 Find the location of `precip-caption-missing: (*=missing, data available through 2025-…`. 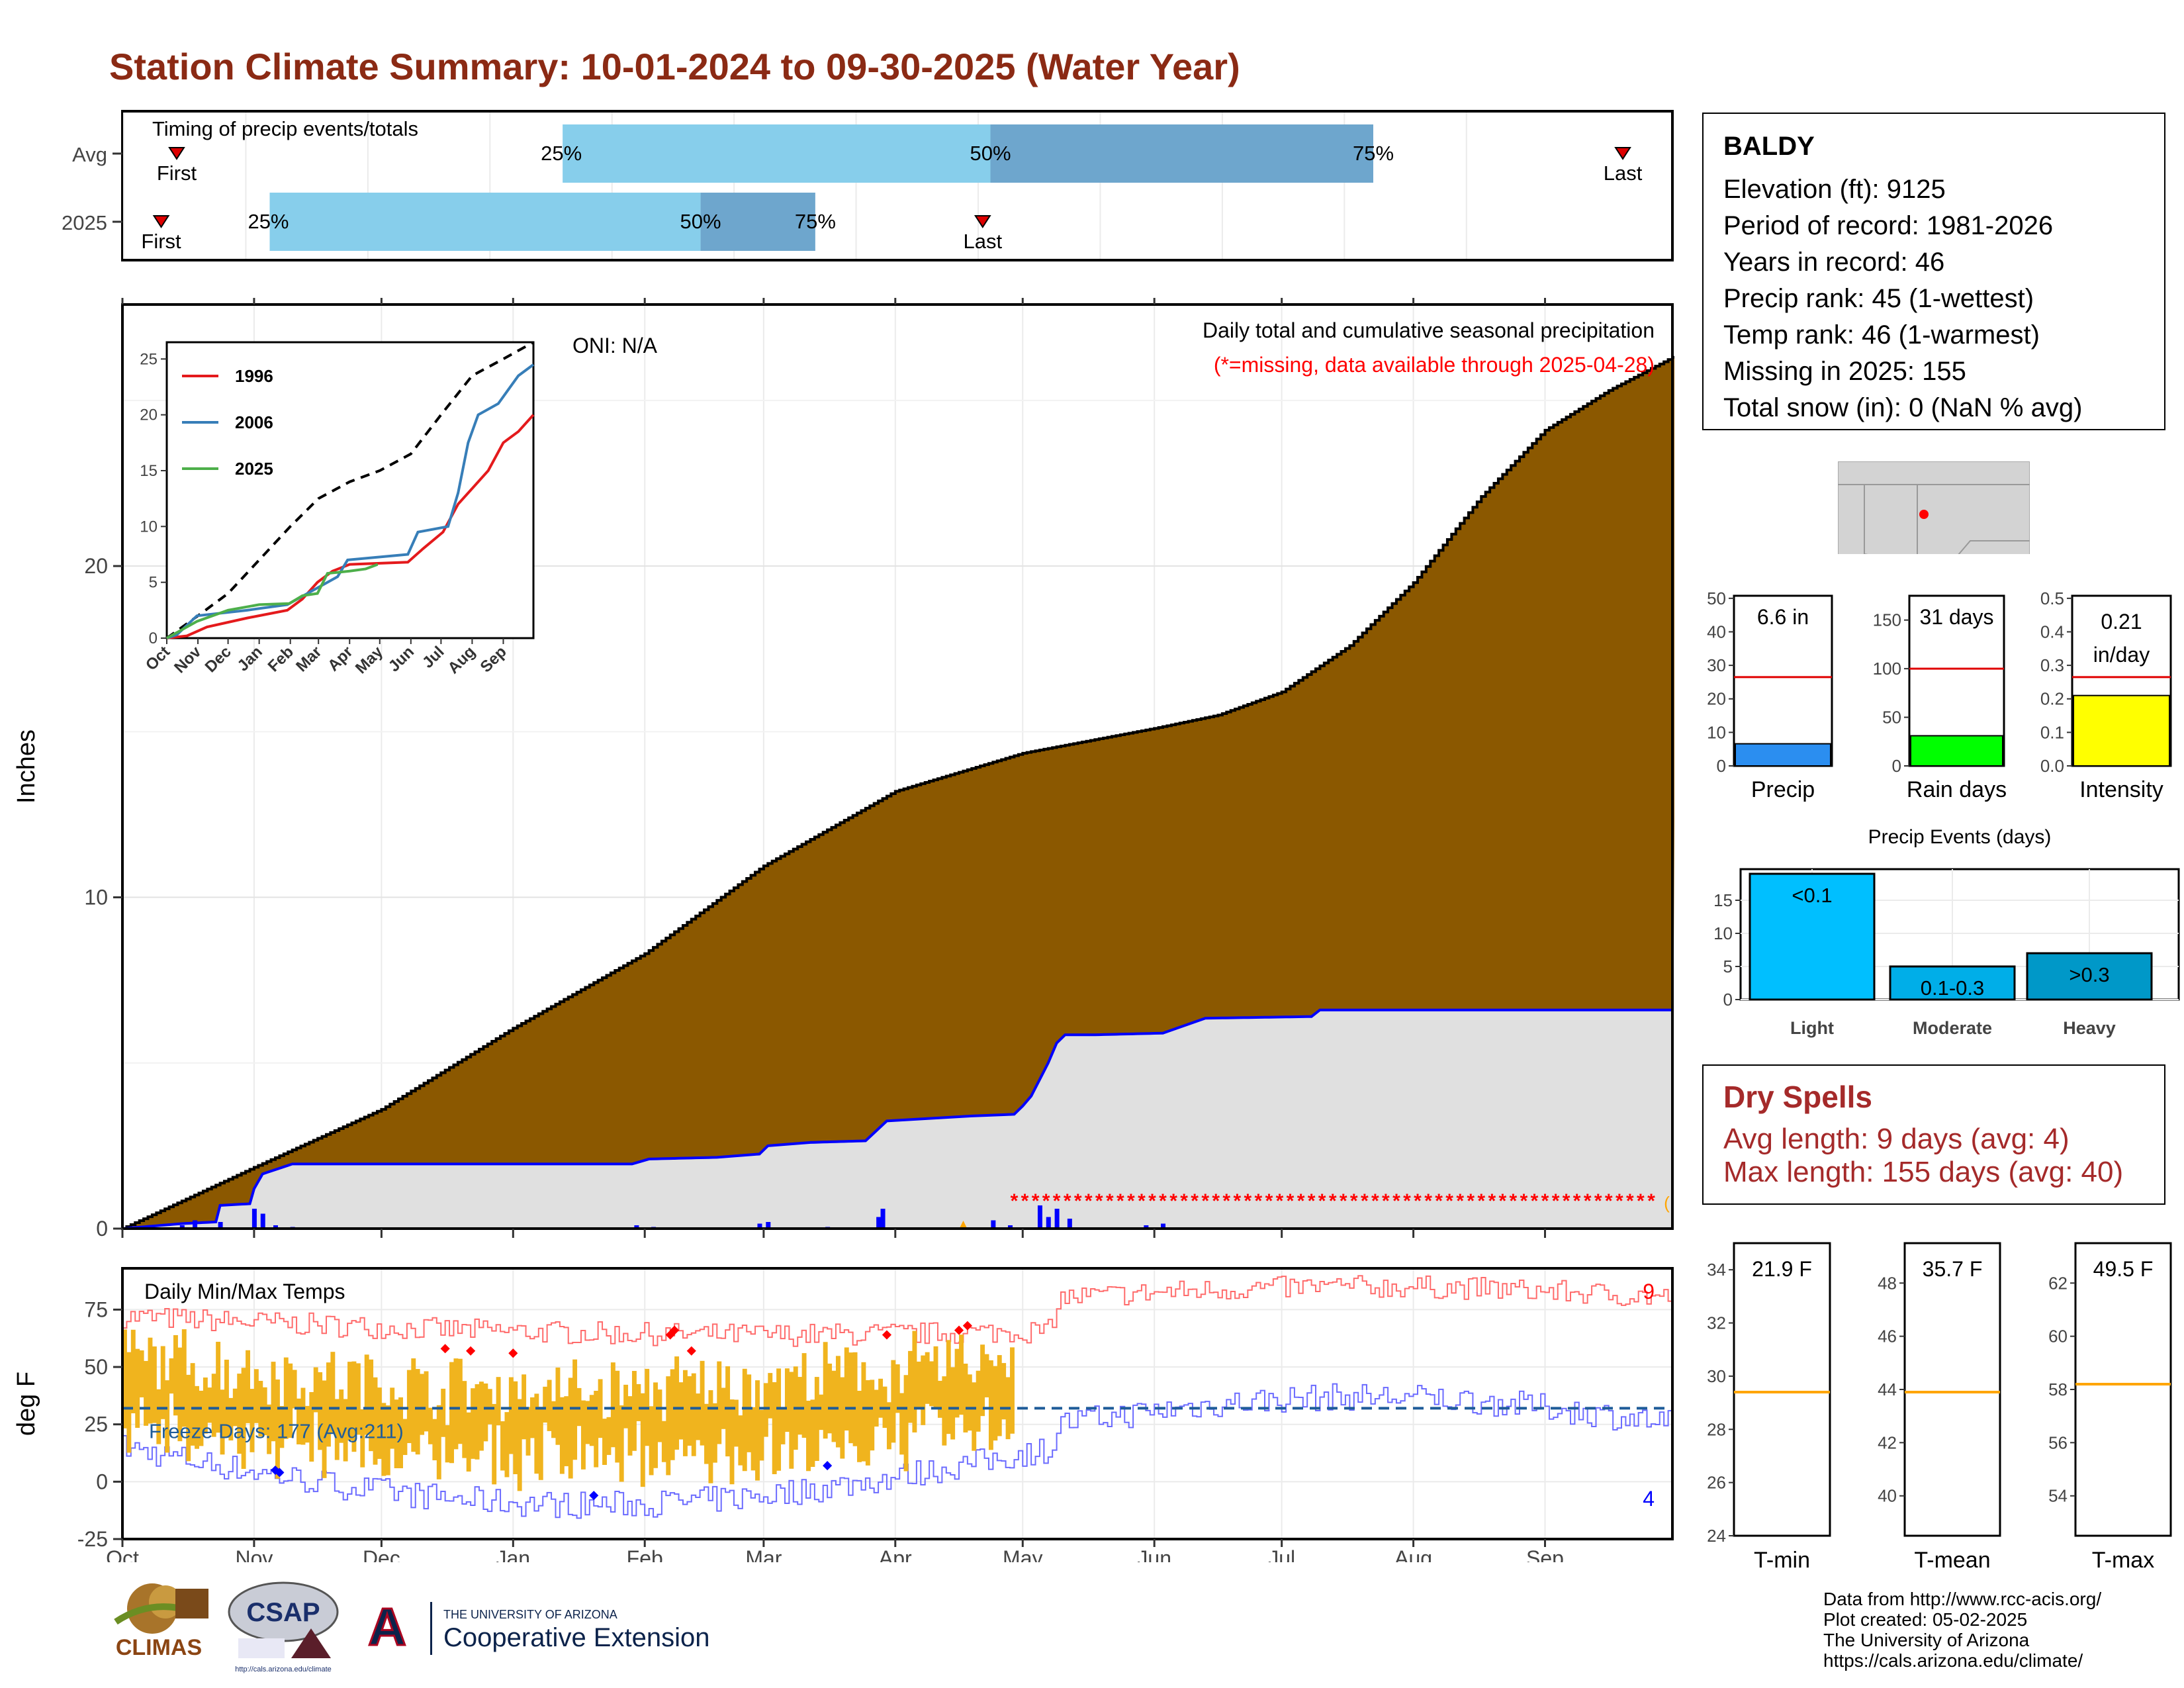

precip-caption-missing: (*=missing, data available through 2025-… is located at coordinates (1434, 365).